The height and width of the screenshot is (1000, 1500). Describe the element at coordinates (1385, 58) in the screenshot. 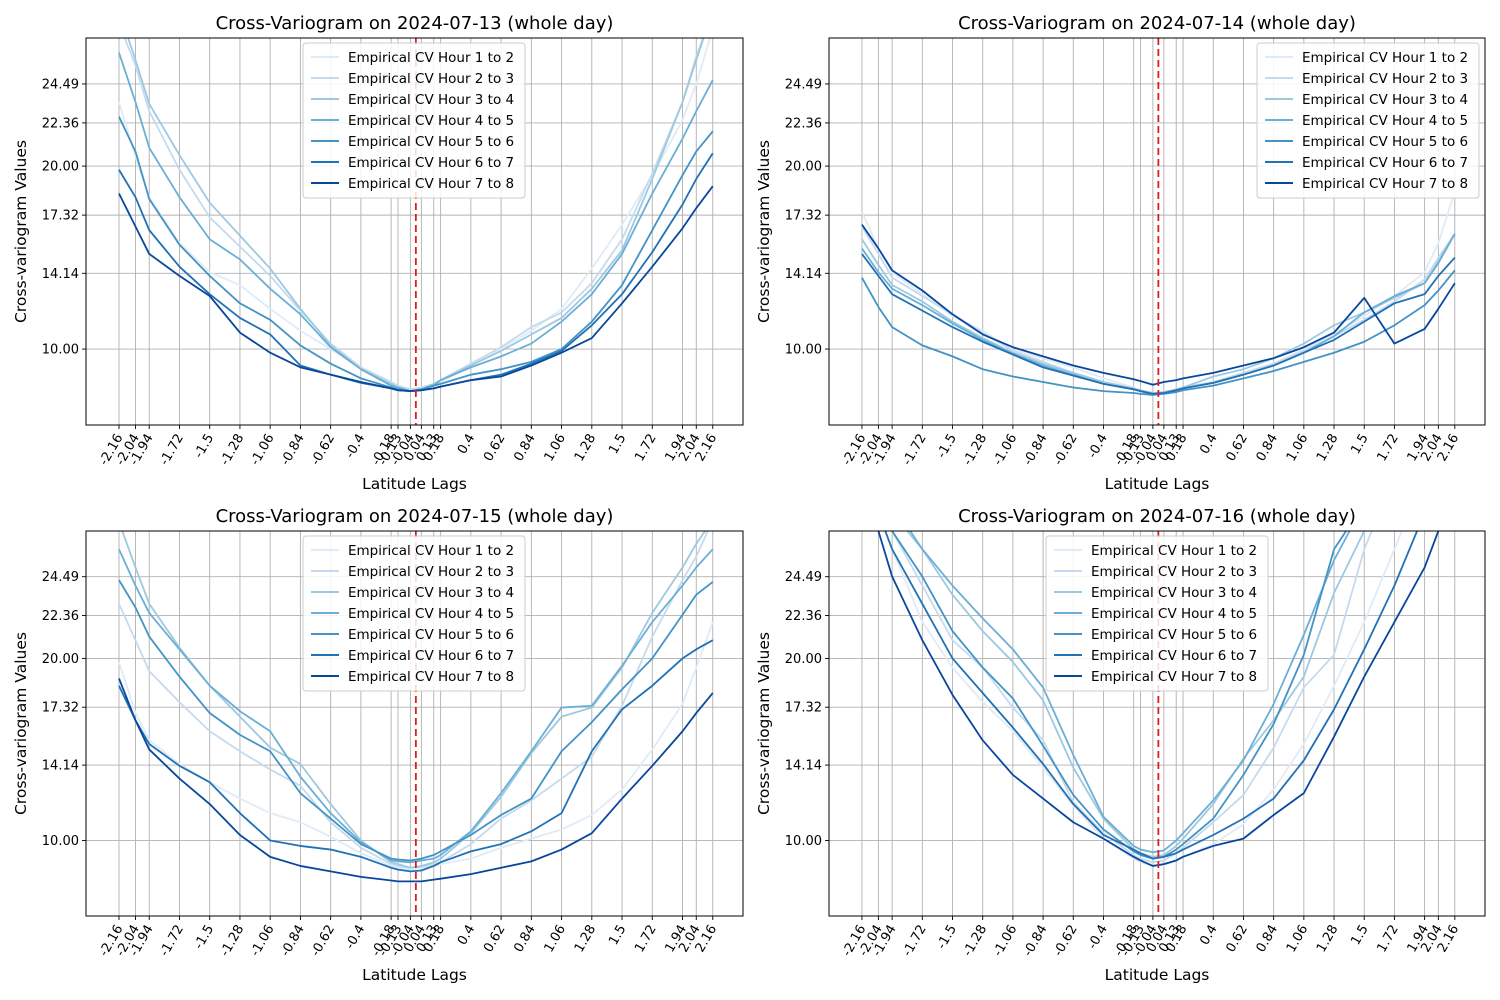

I see `legend-entry: Empirical CV Hour 1 to 2` at that location.